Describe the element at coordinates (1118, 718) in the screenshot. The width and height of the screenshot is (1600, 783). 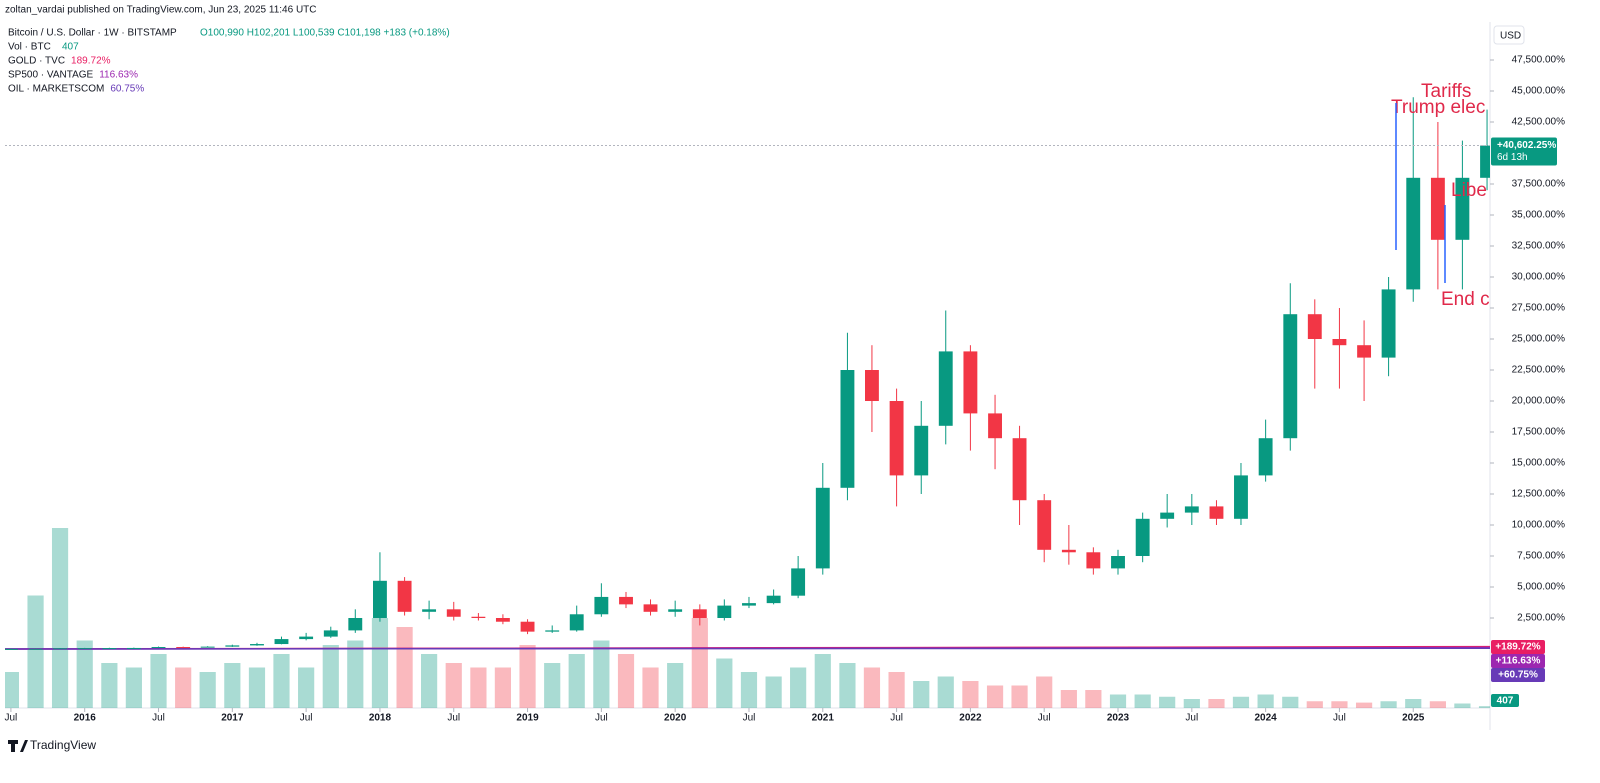
I see `x-tick-label: 2023` at that location.